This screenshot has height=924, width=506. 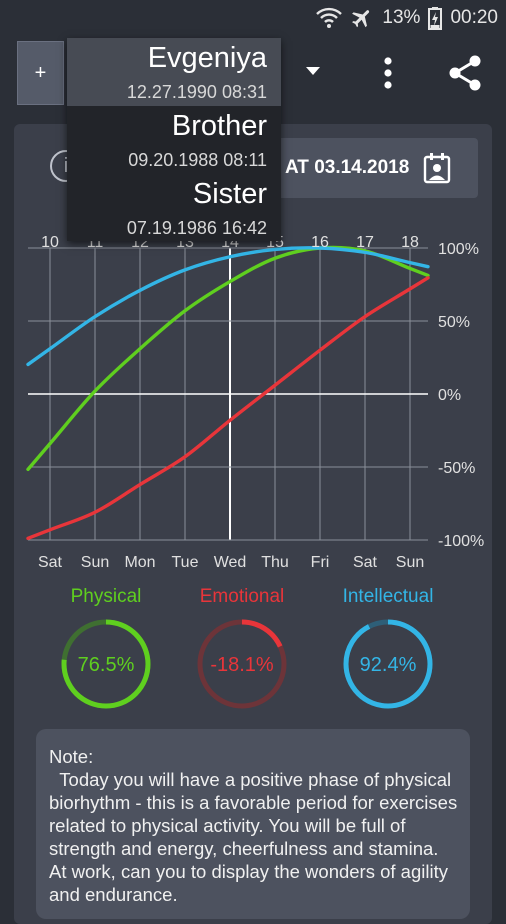 What do you see at coordinates (465, 73) in the screenshot?
I see `share-icon` at bounding box center [465, 73].